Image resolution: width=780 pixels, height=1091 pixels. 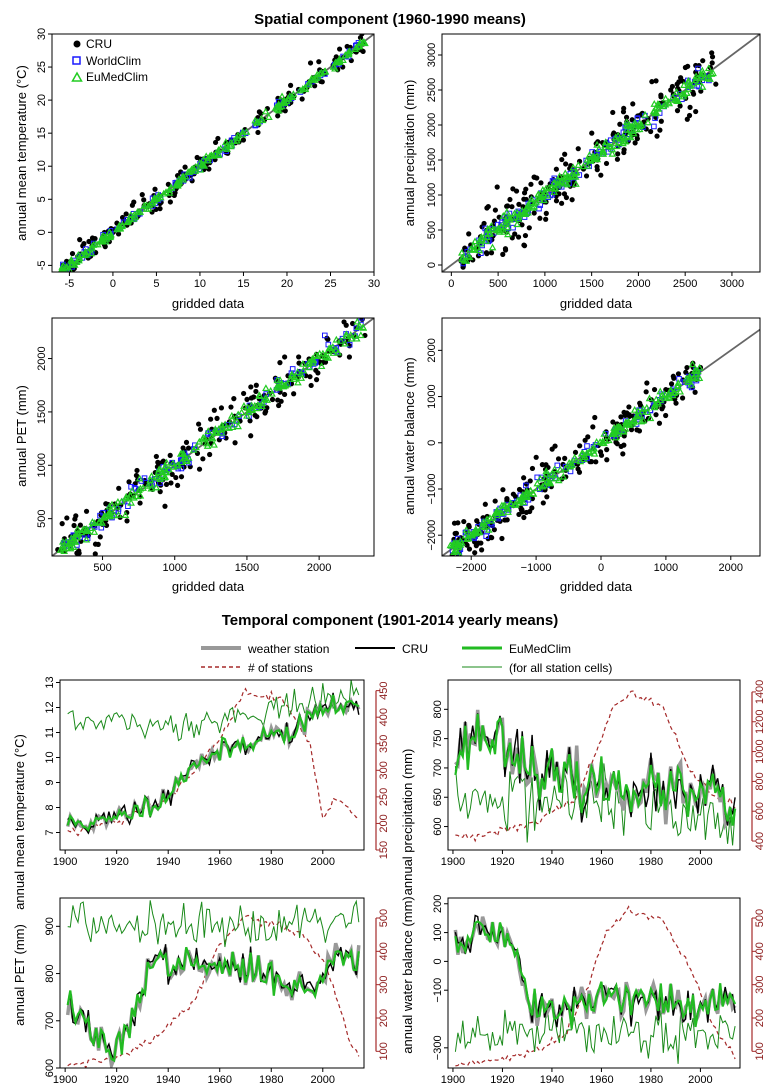 What do you see at coordinates (560, 668) in the screenshot?
I see `legend-cells-label: (for all station cells)` at bounding box center [560, 668].